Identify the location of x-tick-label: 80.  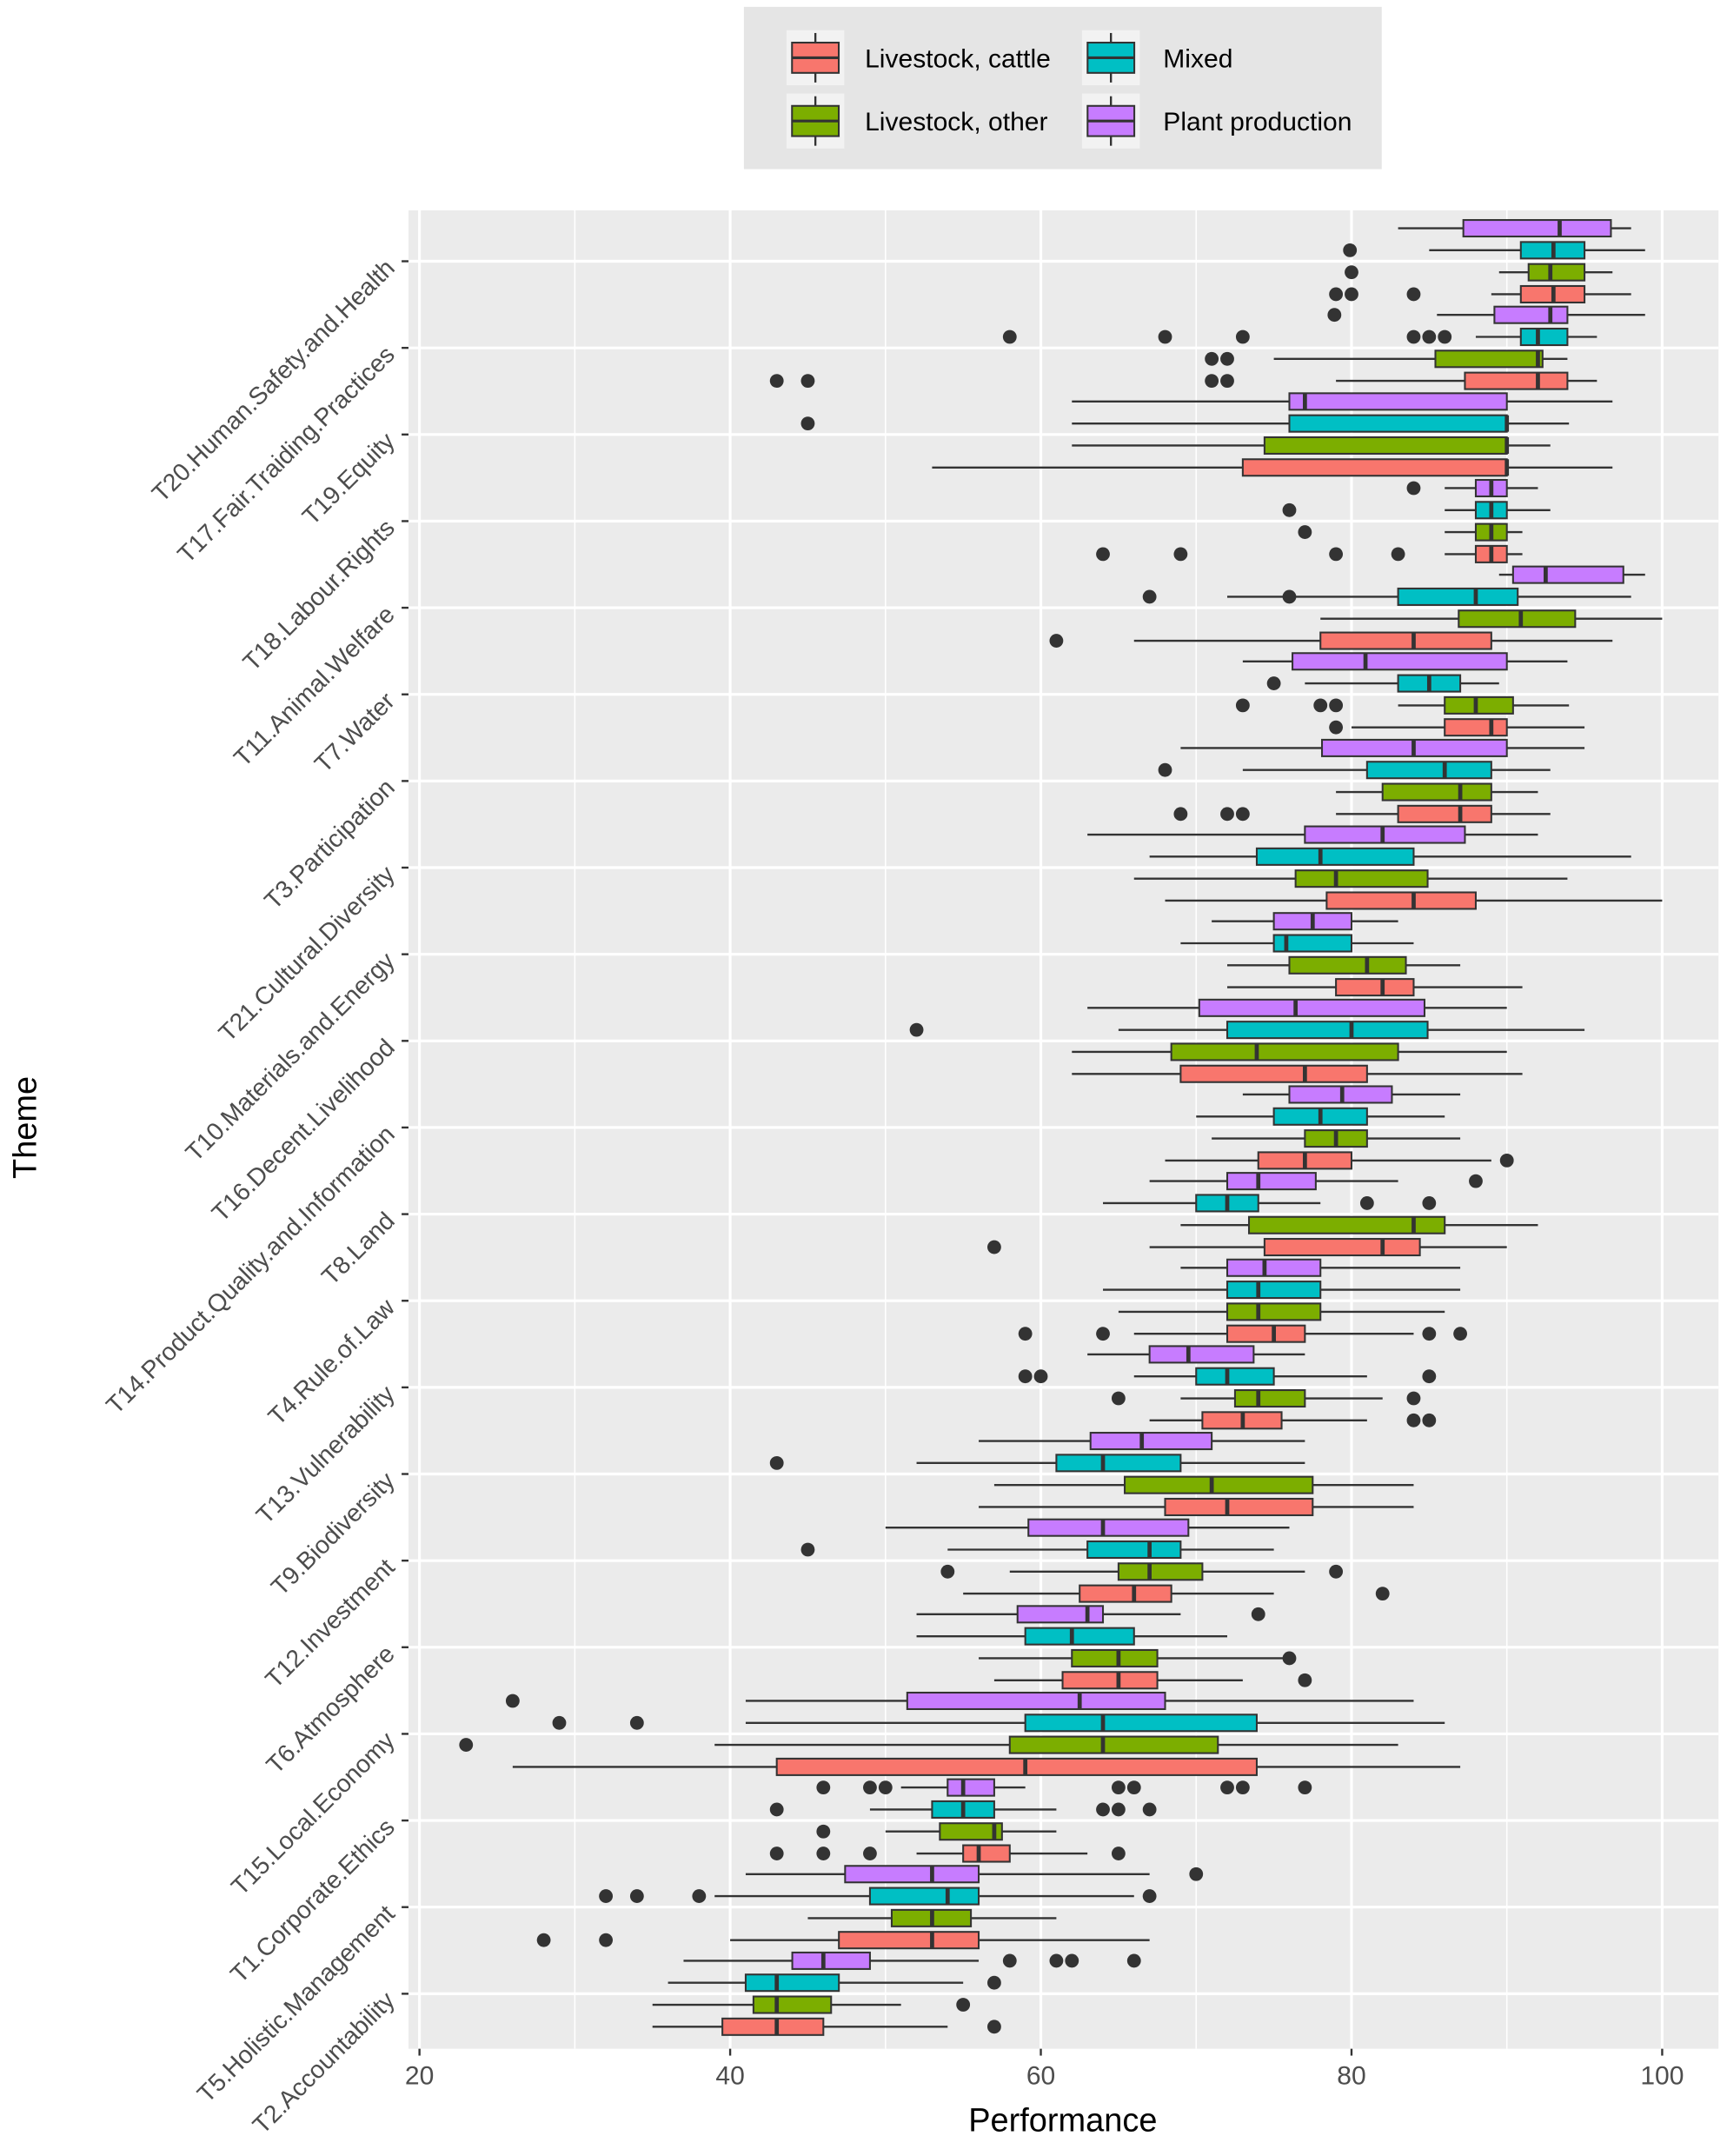
(1351, 2076).